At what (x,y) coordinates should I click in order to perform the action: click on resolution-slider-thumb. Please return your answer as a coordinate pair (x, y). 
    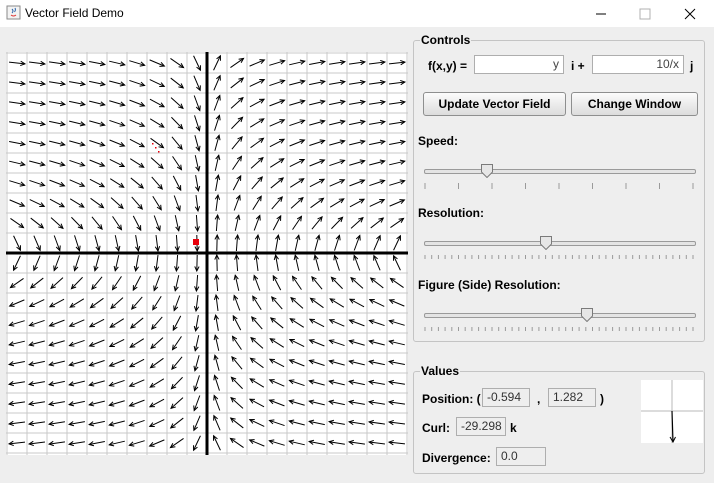
    Looking at the image, I should click on (546, 243).